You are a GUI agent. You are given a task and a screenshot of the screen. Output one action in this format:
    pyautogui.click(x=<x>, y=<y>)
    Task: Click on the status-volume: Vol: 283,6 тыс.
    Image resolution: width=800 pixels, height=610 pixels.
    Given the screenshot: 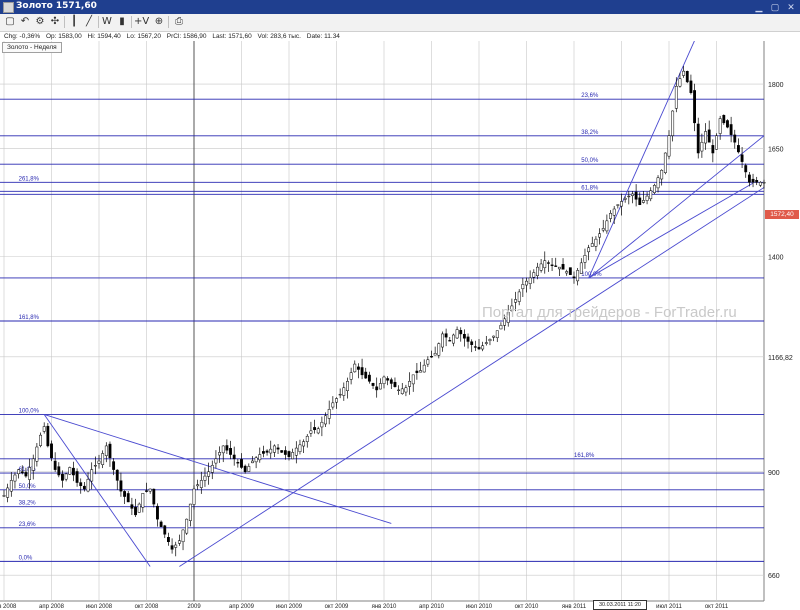 What is the action you would take?
    pyautogui.click(x=279, y=36)
    